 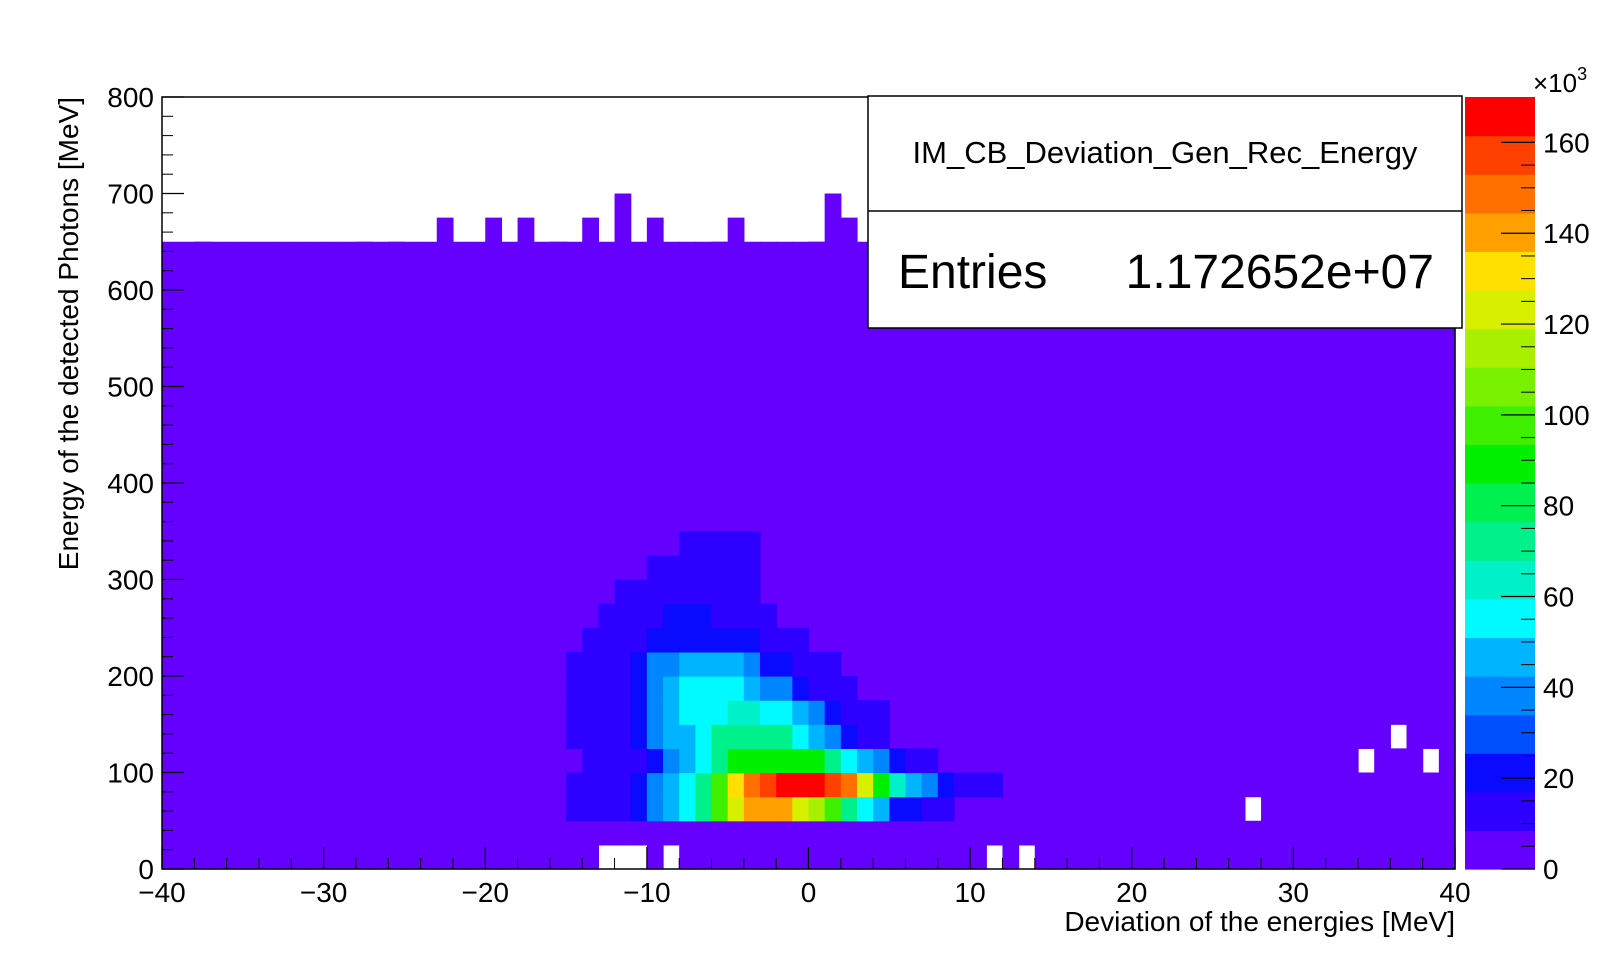 What do you see at coordinates (972, 272) in the screenshot?
I see `stats-entries-label: Entries` at bounding box center [972, 272].